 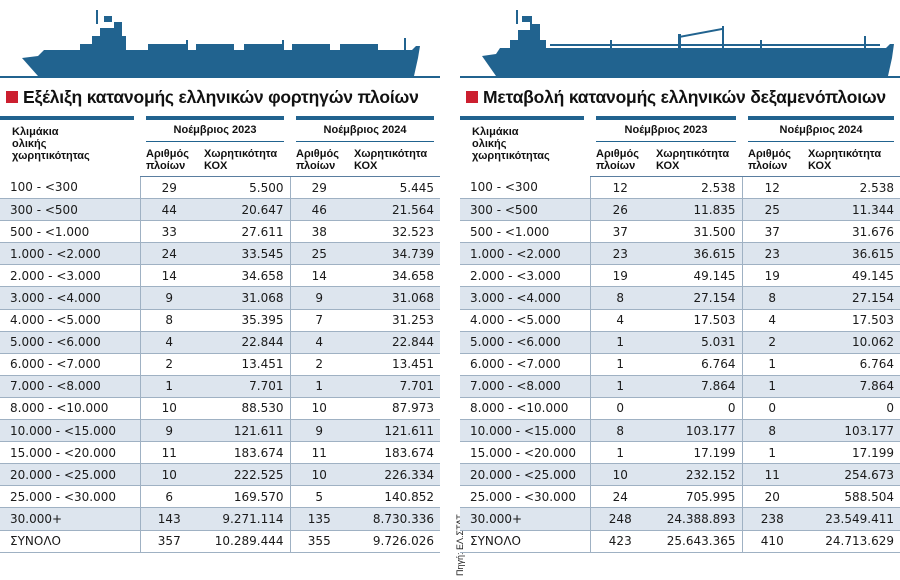 What do you see at coordinates (680, 453) in the screenshot?
I see `table-row: 15.000 - <20.000 1 17.199 1 17.199` at bounding box center [680, 453].